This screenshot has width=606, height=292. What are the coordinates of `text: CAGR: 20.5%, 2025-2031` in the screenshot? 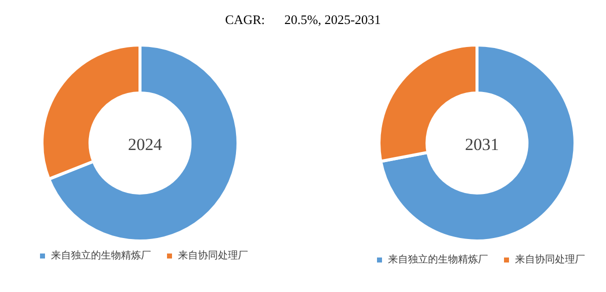 It's located at (303, 20).